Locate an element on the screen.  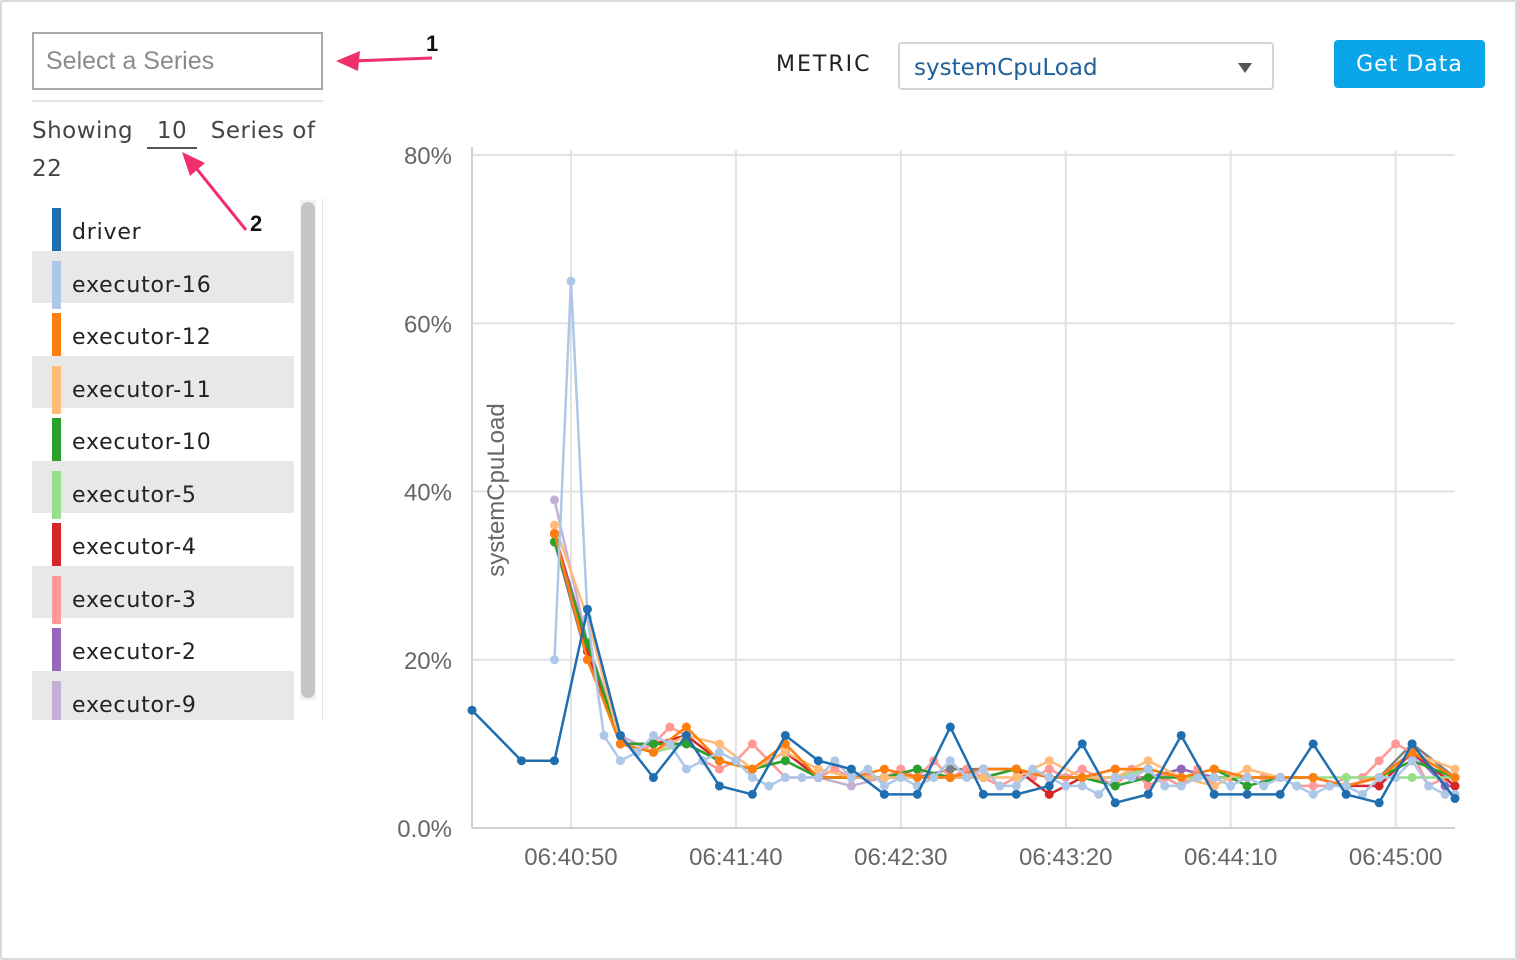
series-list-item: executor-10 is located at coordinates (163, 437).